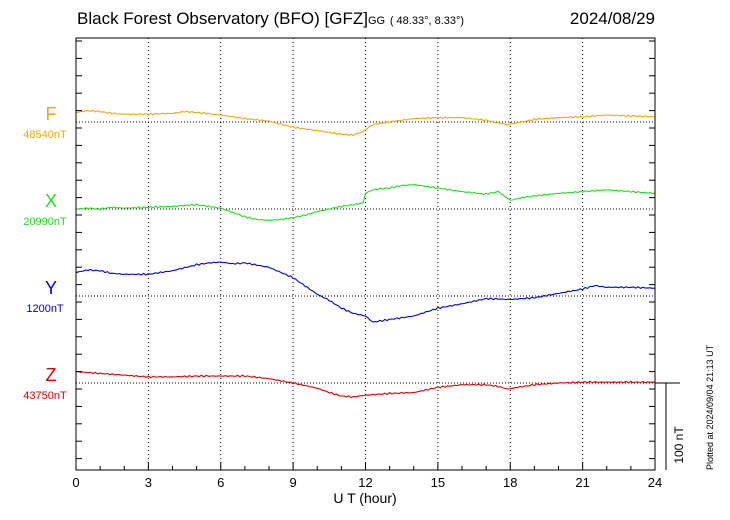 Image resolution: width=730 pixels, height=520 pixels. Describe the element at coordinates (670, 426) in the screenshot. I see `scale-bar: 100 nT` at that location.